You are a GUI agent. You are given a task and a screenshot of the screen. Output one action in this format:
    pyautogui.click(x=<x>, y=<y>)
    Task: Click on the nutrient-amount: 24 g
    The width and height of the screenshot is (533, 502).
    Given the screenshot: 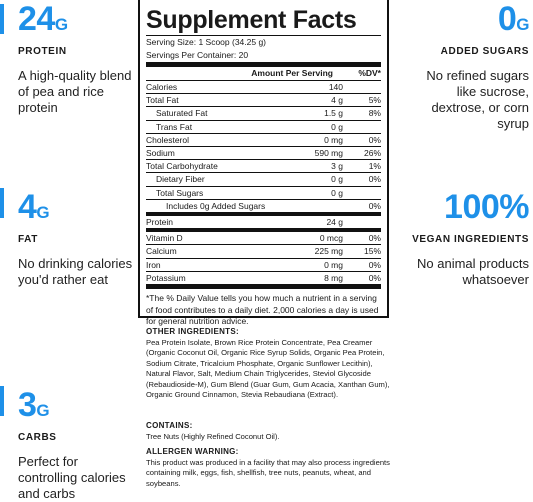 What is the action you would take?
    pyautogui.click(x=334, y=222)
    